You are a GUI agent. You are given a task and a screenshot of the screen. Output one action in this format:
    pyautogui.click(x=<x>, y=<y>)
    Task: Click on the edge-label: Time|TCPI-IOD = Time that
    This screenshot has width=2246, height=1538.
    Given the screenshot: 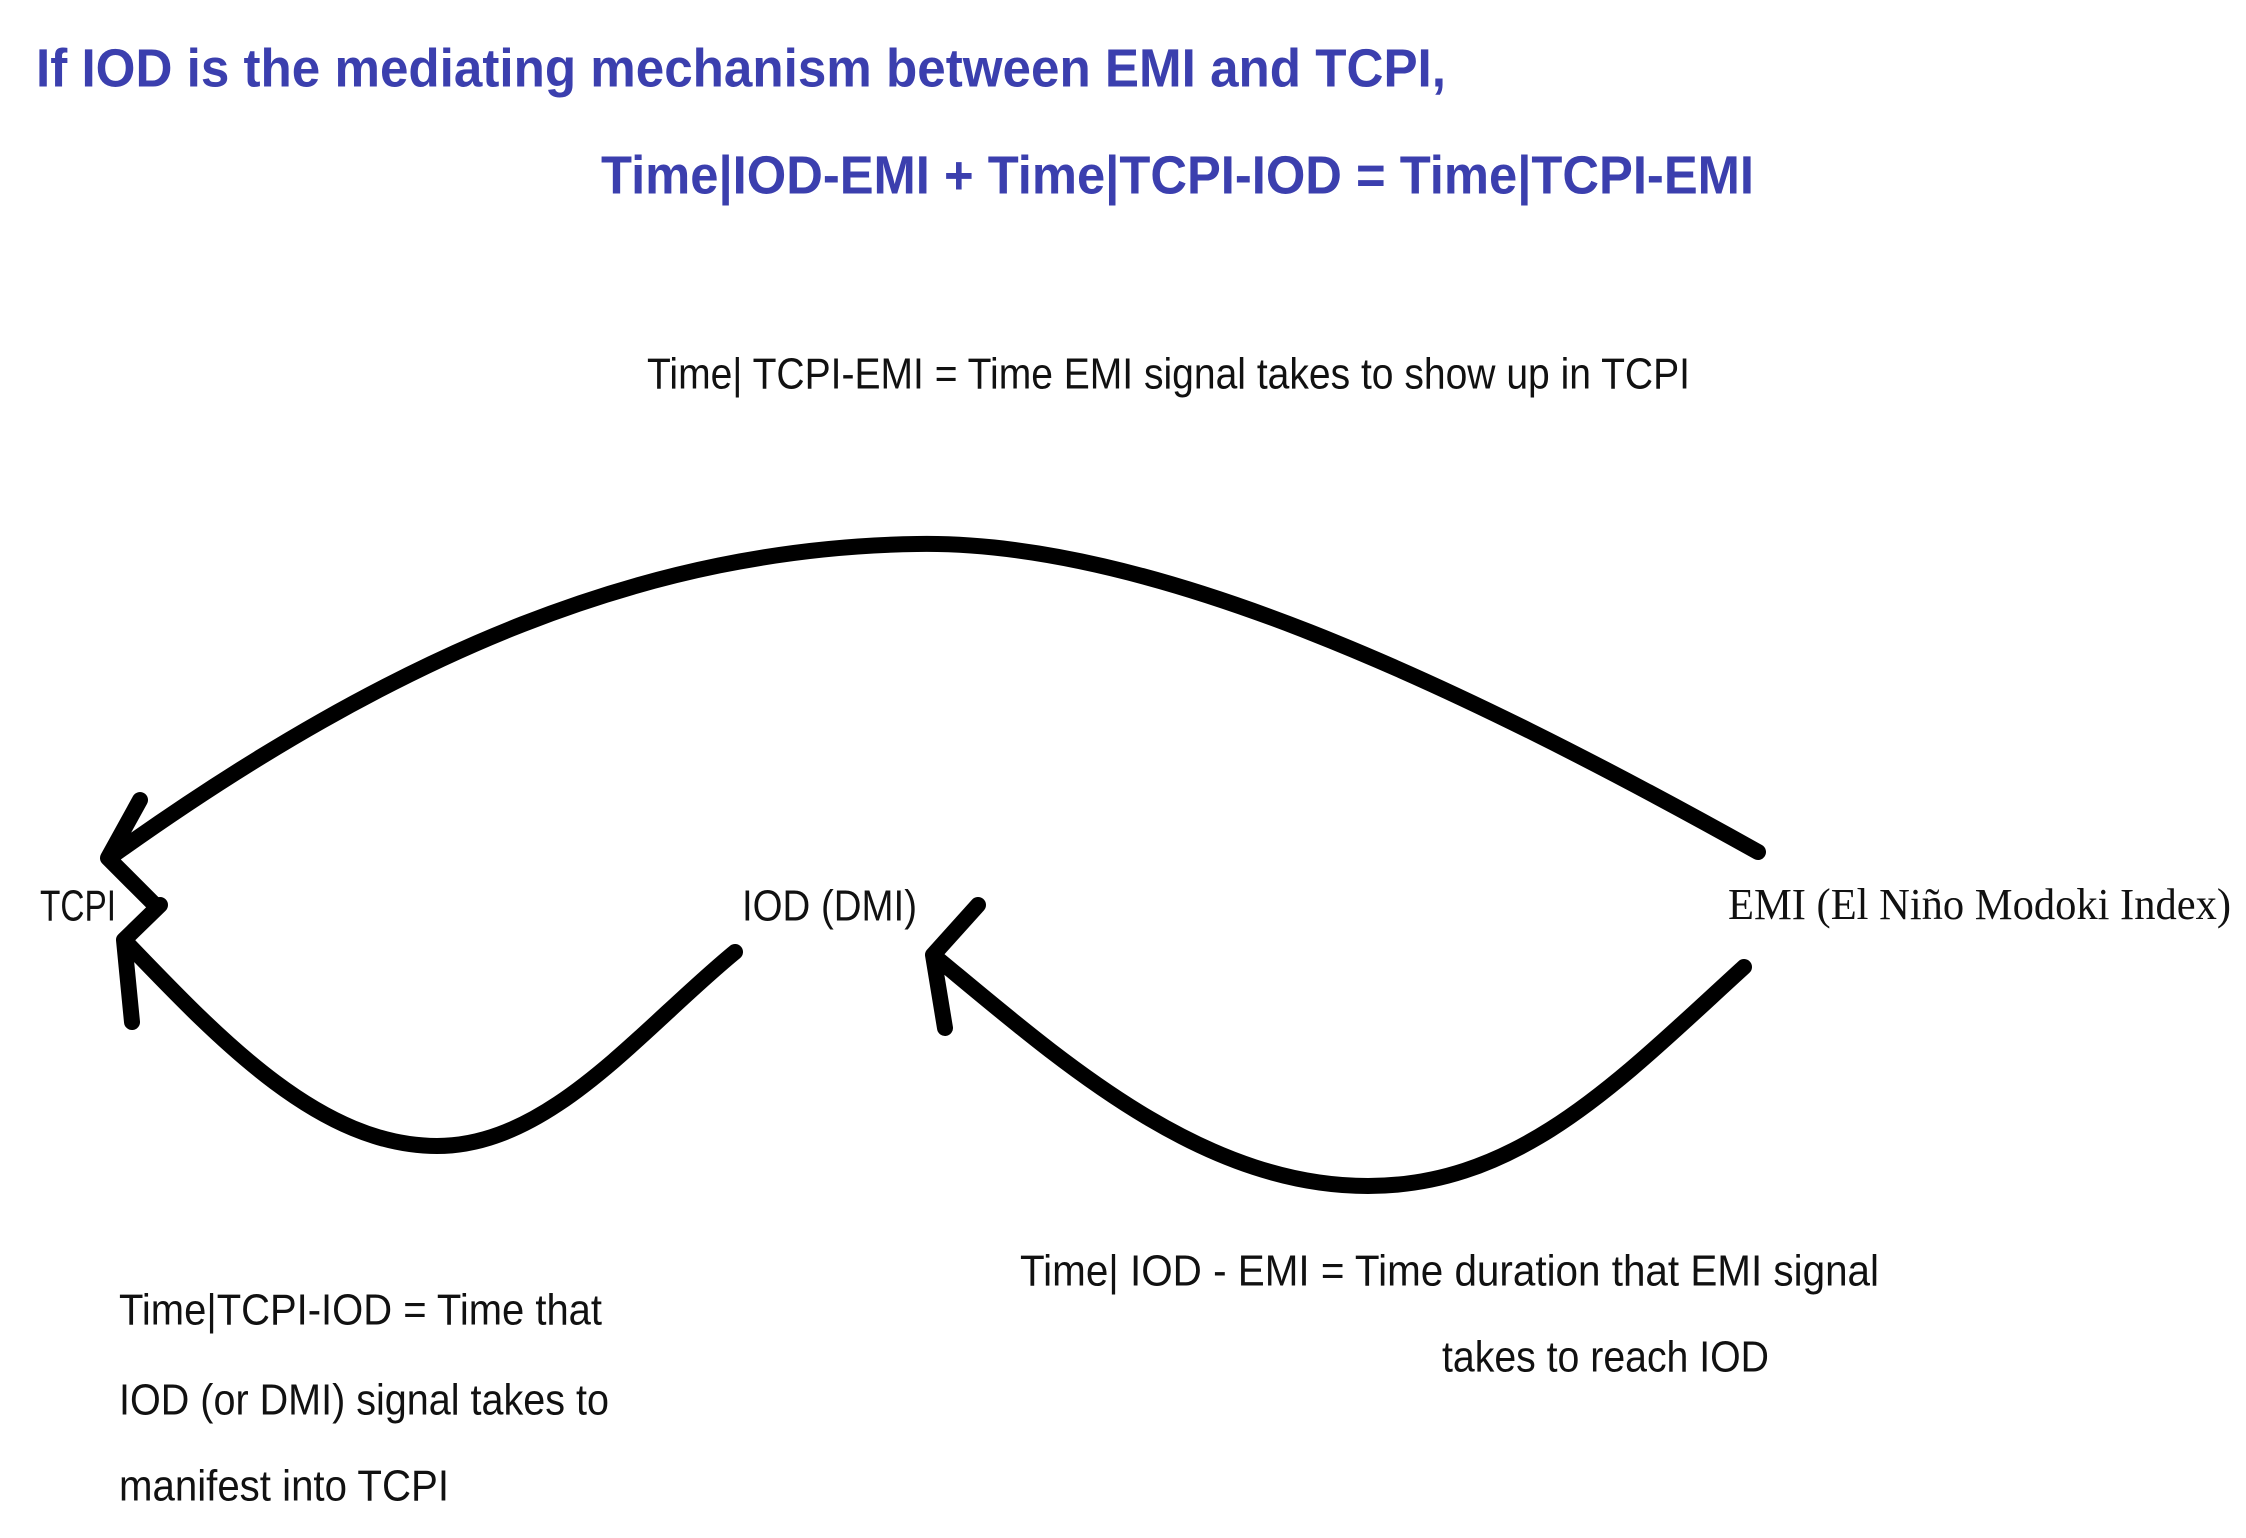 What is the action you would take?
    pyautogui.click(x=360, y=1310)
    